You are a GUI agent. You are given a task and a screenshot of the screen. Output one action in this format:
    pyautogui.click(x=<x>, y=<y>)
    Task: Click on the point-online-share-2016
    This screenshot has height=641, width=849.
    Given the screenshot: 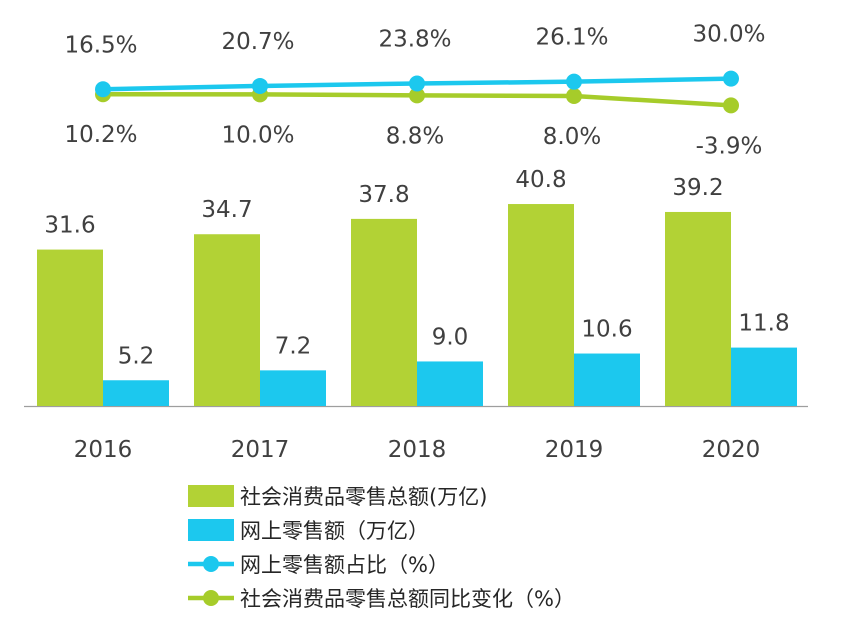 What is the action you would take?
    pyautogui.click(x=103, y=89)
    